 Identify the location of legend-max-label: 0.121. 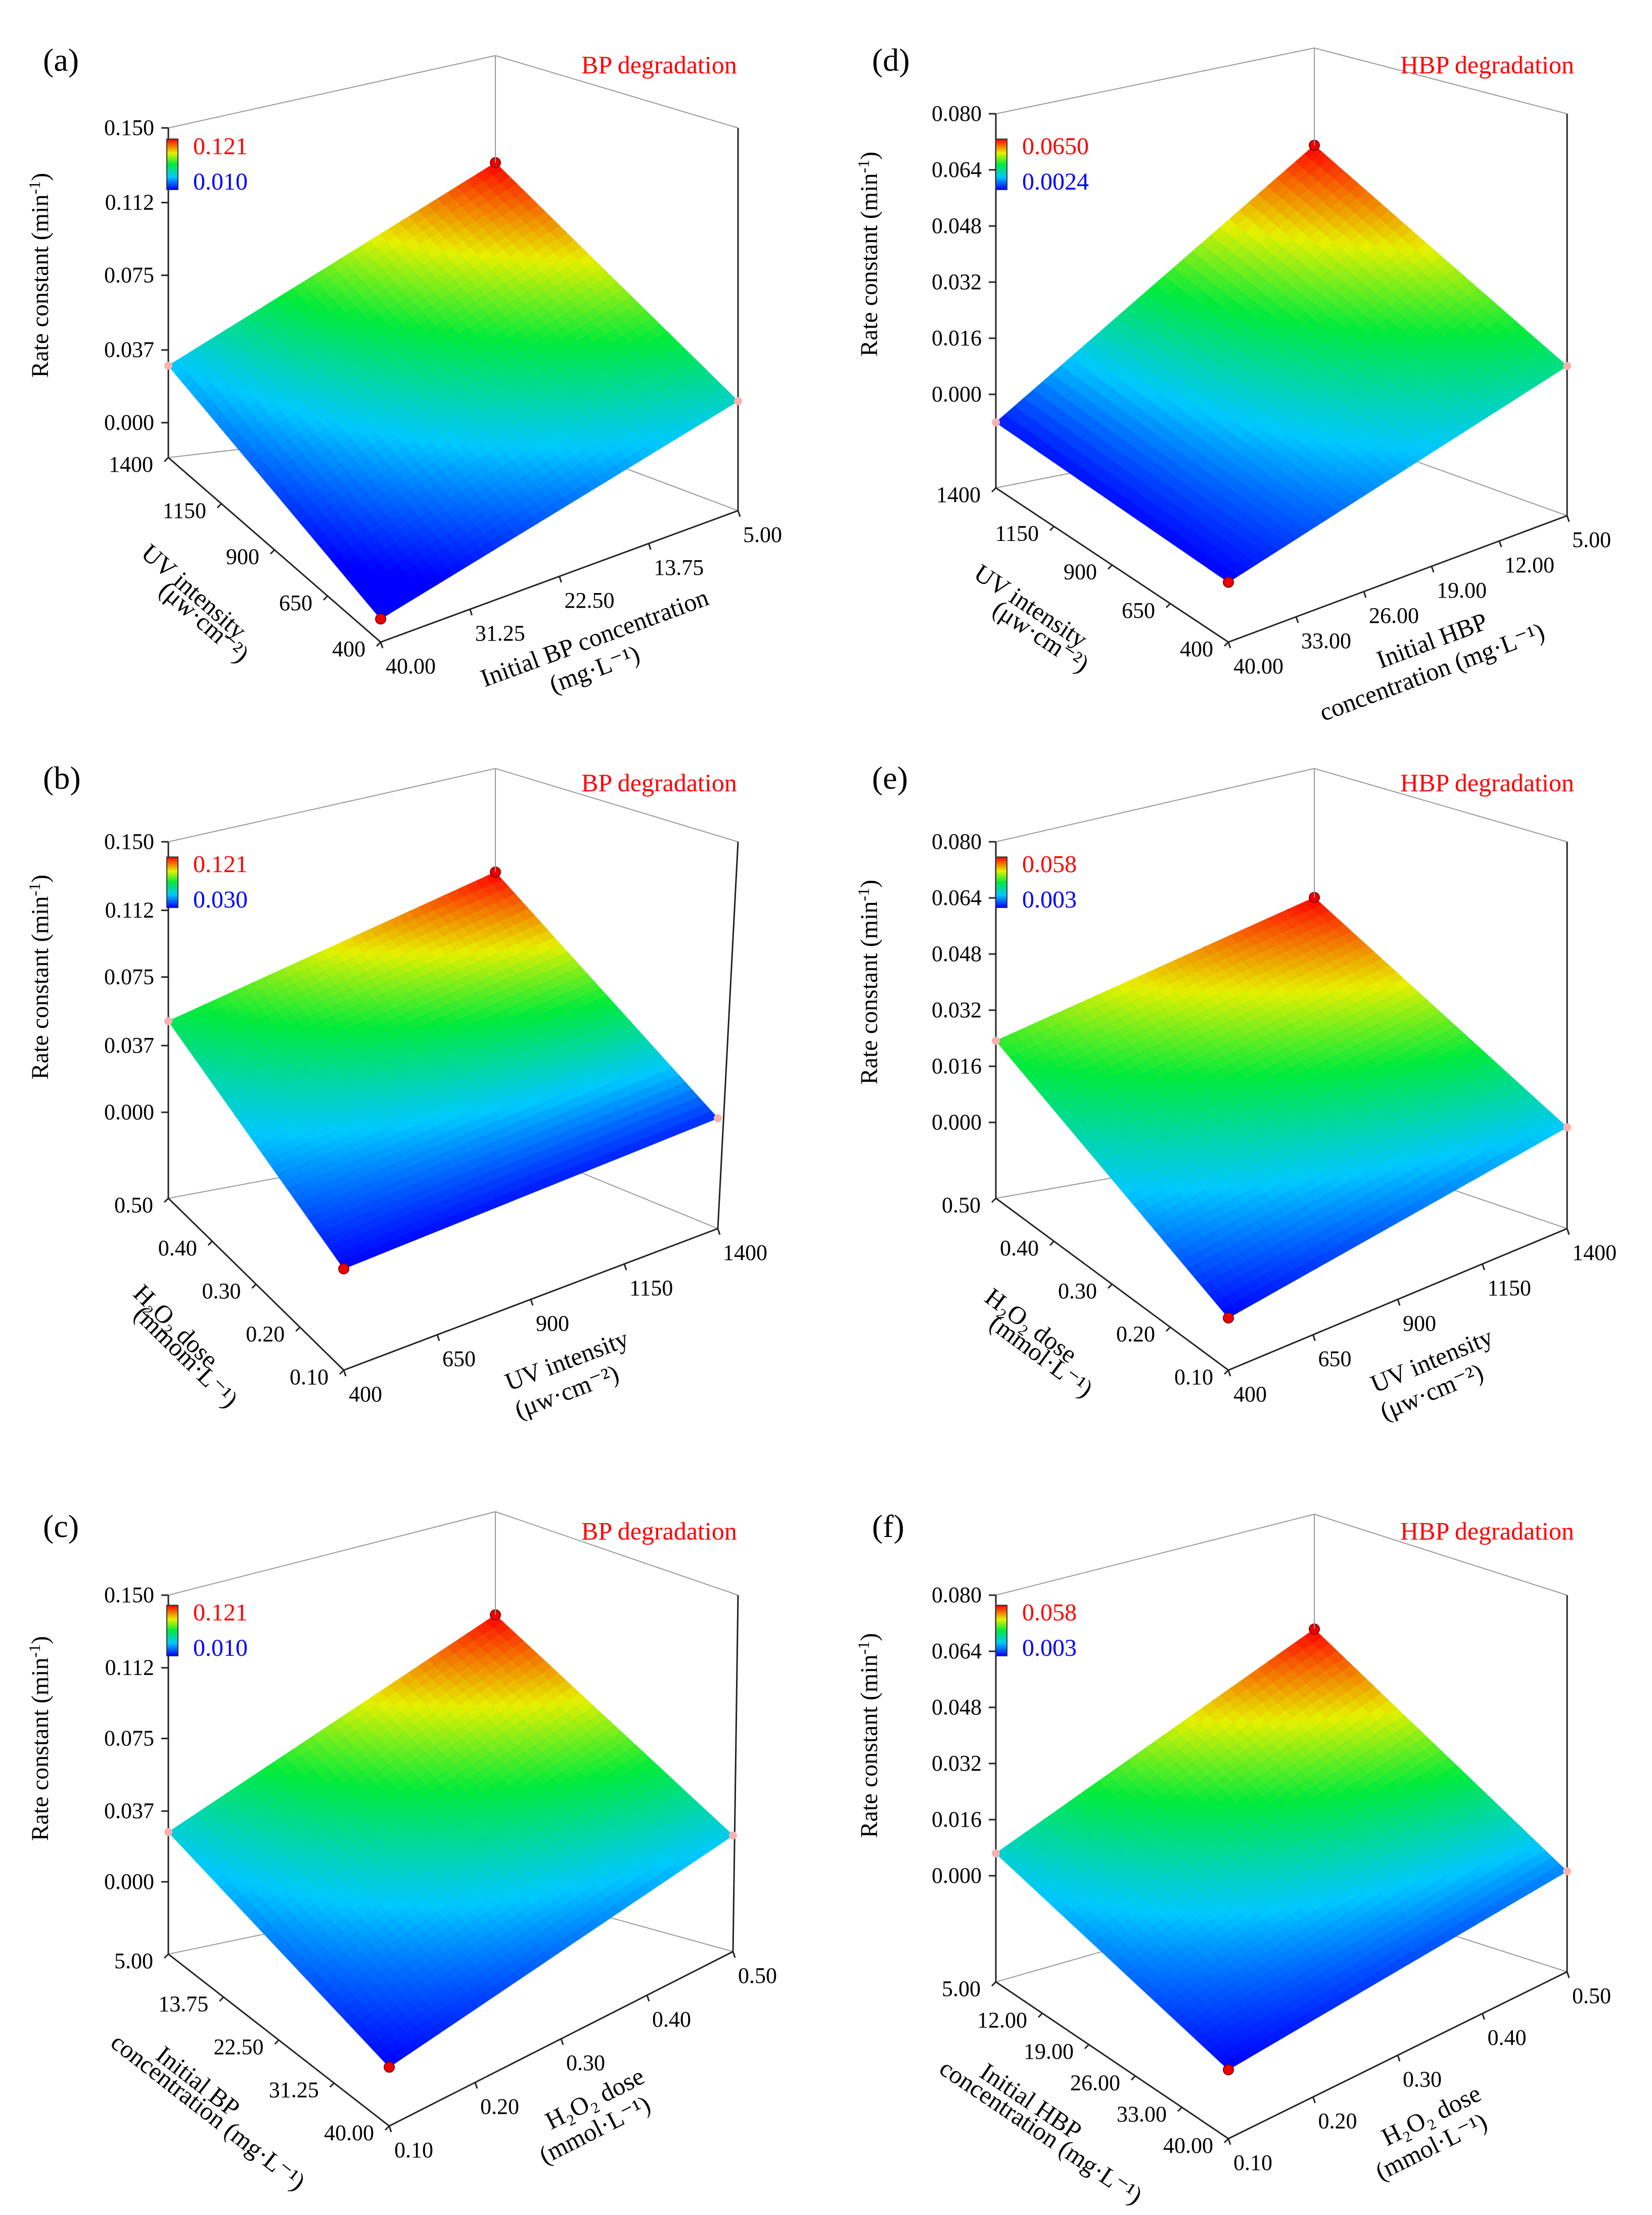
(221, 1612).